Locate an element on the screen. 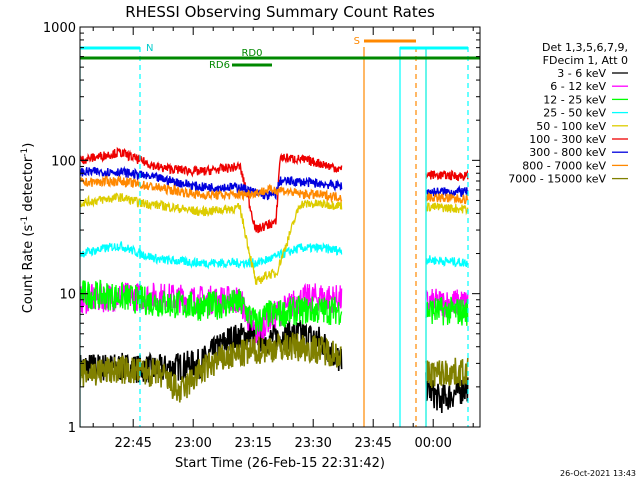 The width and height of the screenshot is (640, 480). series-800-7000-kev is located at coordinates (274, 189).